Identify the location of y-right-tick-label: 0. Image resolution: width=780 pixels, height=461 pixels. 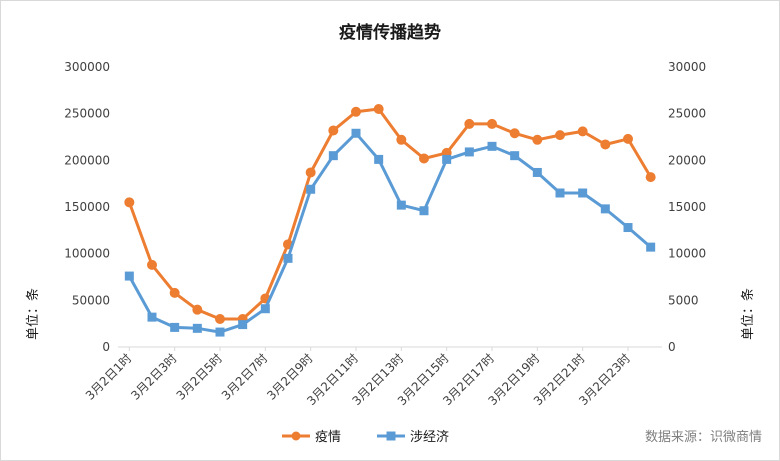
(672, 347).